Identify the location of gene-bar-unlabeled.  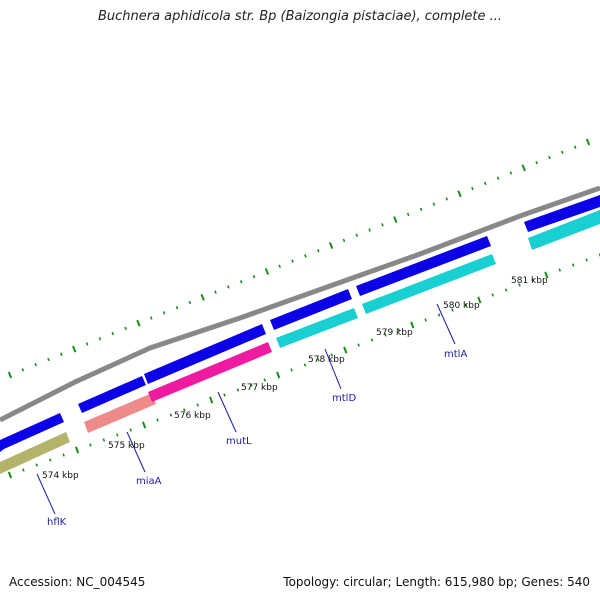
(564, 230).